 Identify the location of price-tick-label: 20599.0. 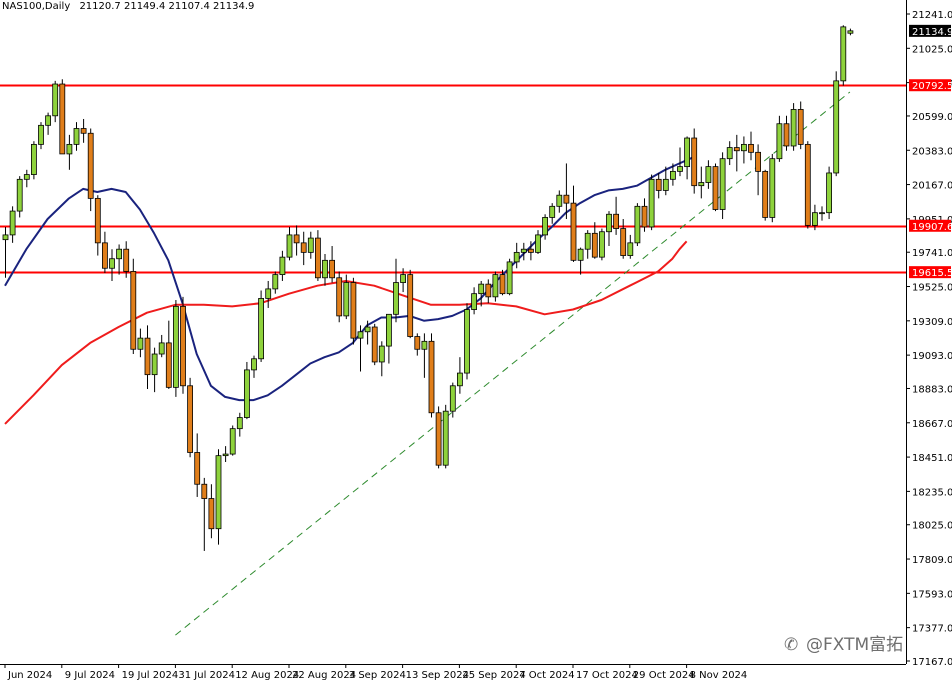
(932, 117).